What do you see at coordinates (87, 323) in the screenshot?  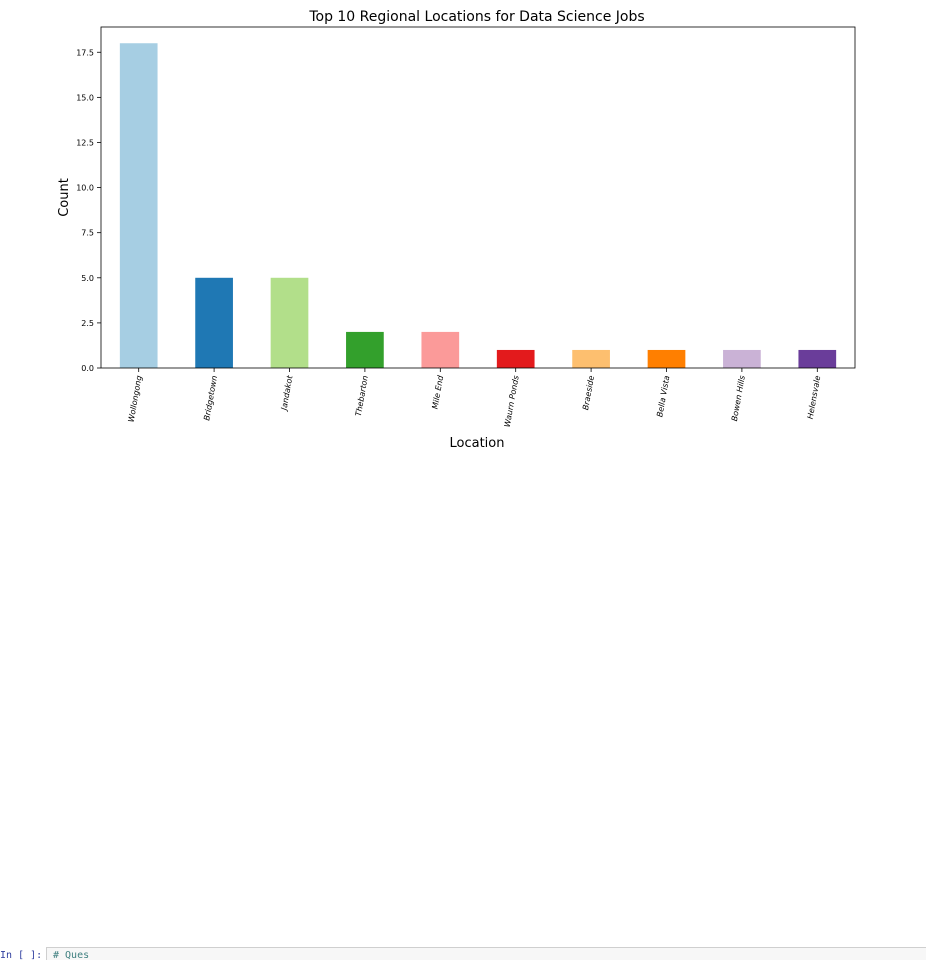 I see `y-tick-label: 2.5` at bounding box center [87, 323].